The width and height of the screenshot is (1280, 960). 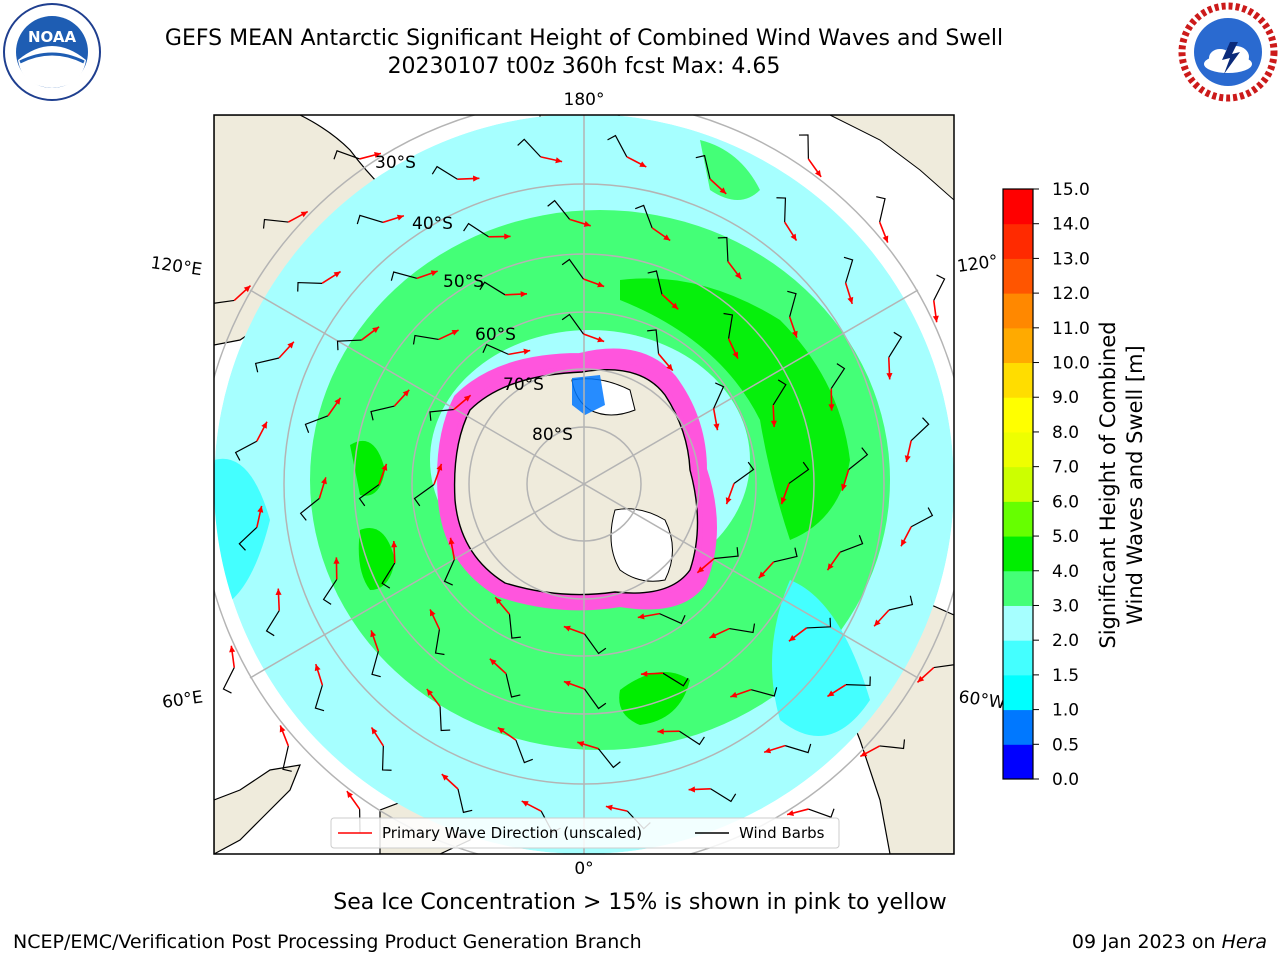 What do you see at coordinates (1108, 485) in the screenshot?
I see `colorbar-title-line1: Significant Height of Combined` at bounding box center [1108, 485].